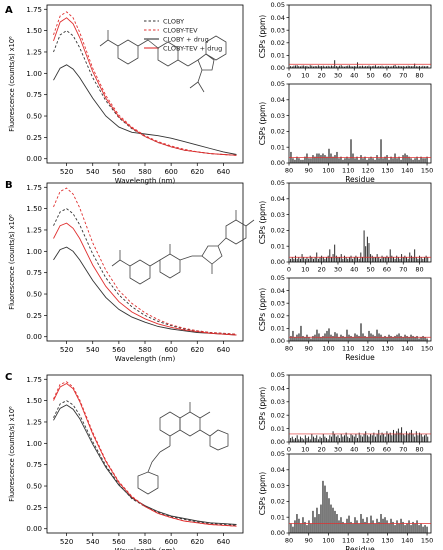 The image size is (443, 550). I want to click on y-tick-label: 0.01, so click(278, 429).